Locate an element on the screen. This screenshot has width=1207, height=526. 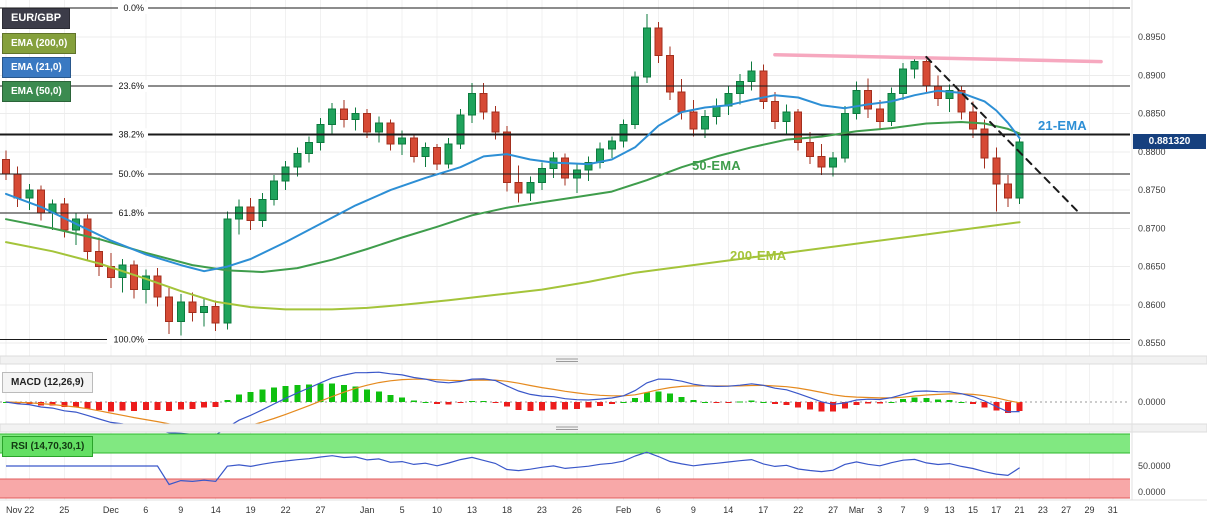
x-axis-label: 13 is located at coordinates (950, 510).